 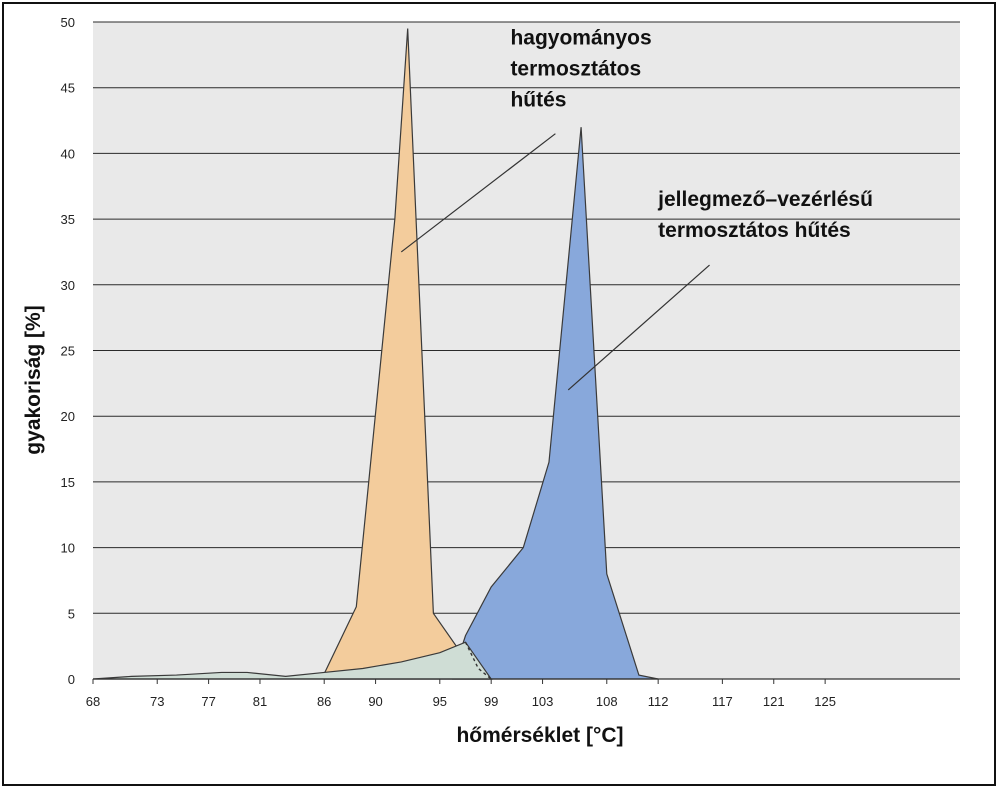 I want to click on x-tick-label: 77, so click(x=208, y=701).